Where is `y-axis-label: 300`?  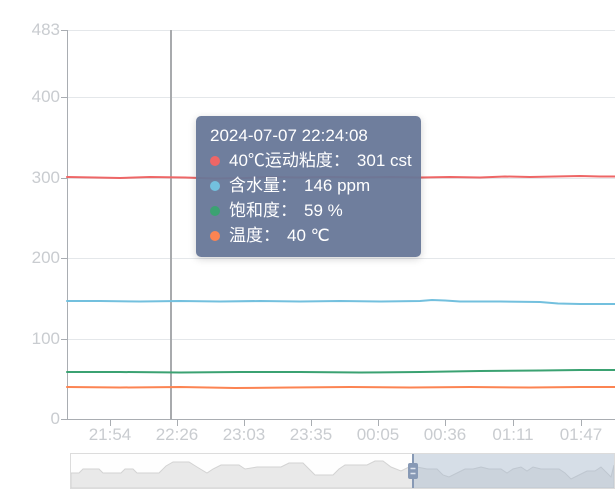
y-axis-label: 300 is located at coordinates (45, 177).